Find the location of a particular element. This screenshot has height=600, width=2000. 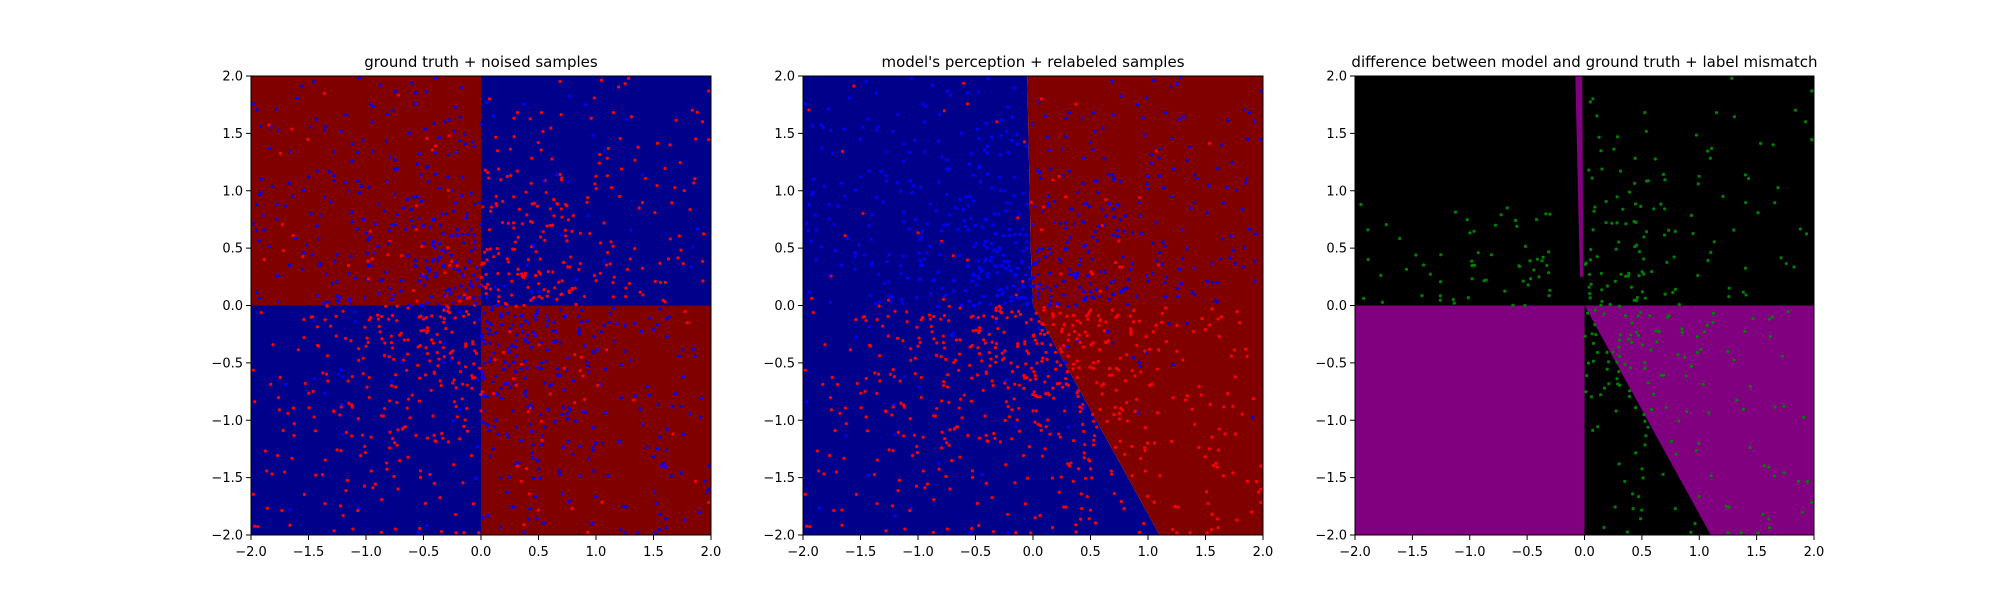

y-tick-label: 1.5 is located at coordinates (232, 134).